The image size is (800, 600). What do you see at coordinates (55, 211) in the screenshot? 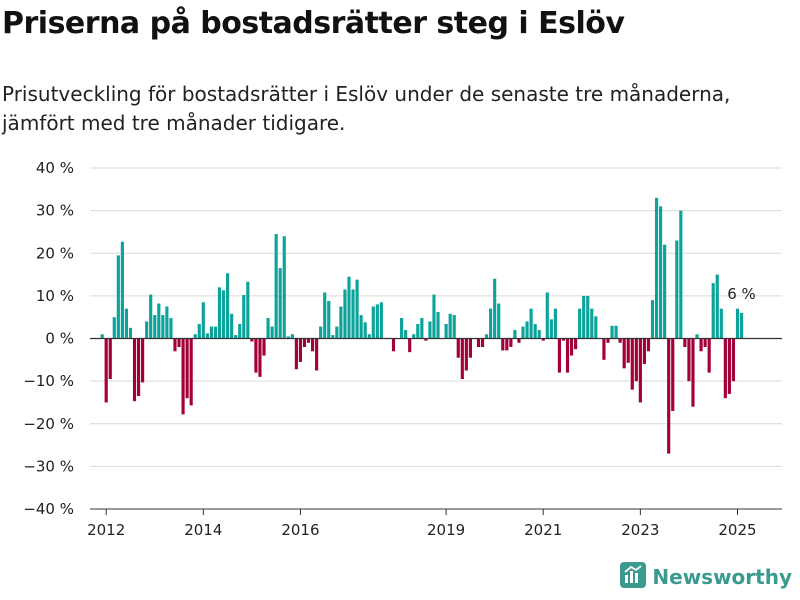
I see `y-tick-label: 30 %` at bounding box center [55, 211].